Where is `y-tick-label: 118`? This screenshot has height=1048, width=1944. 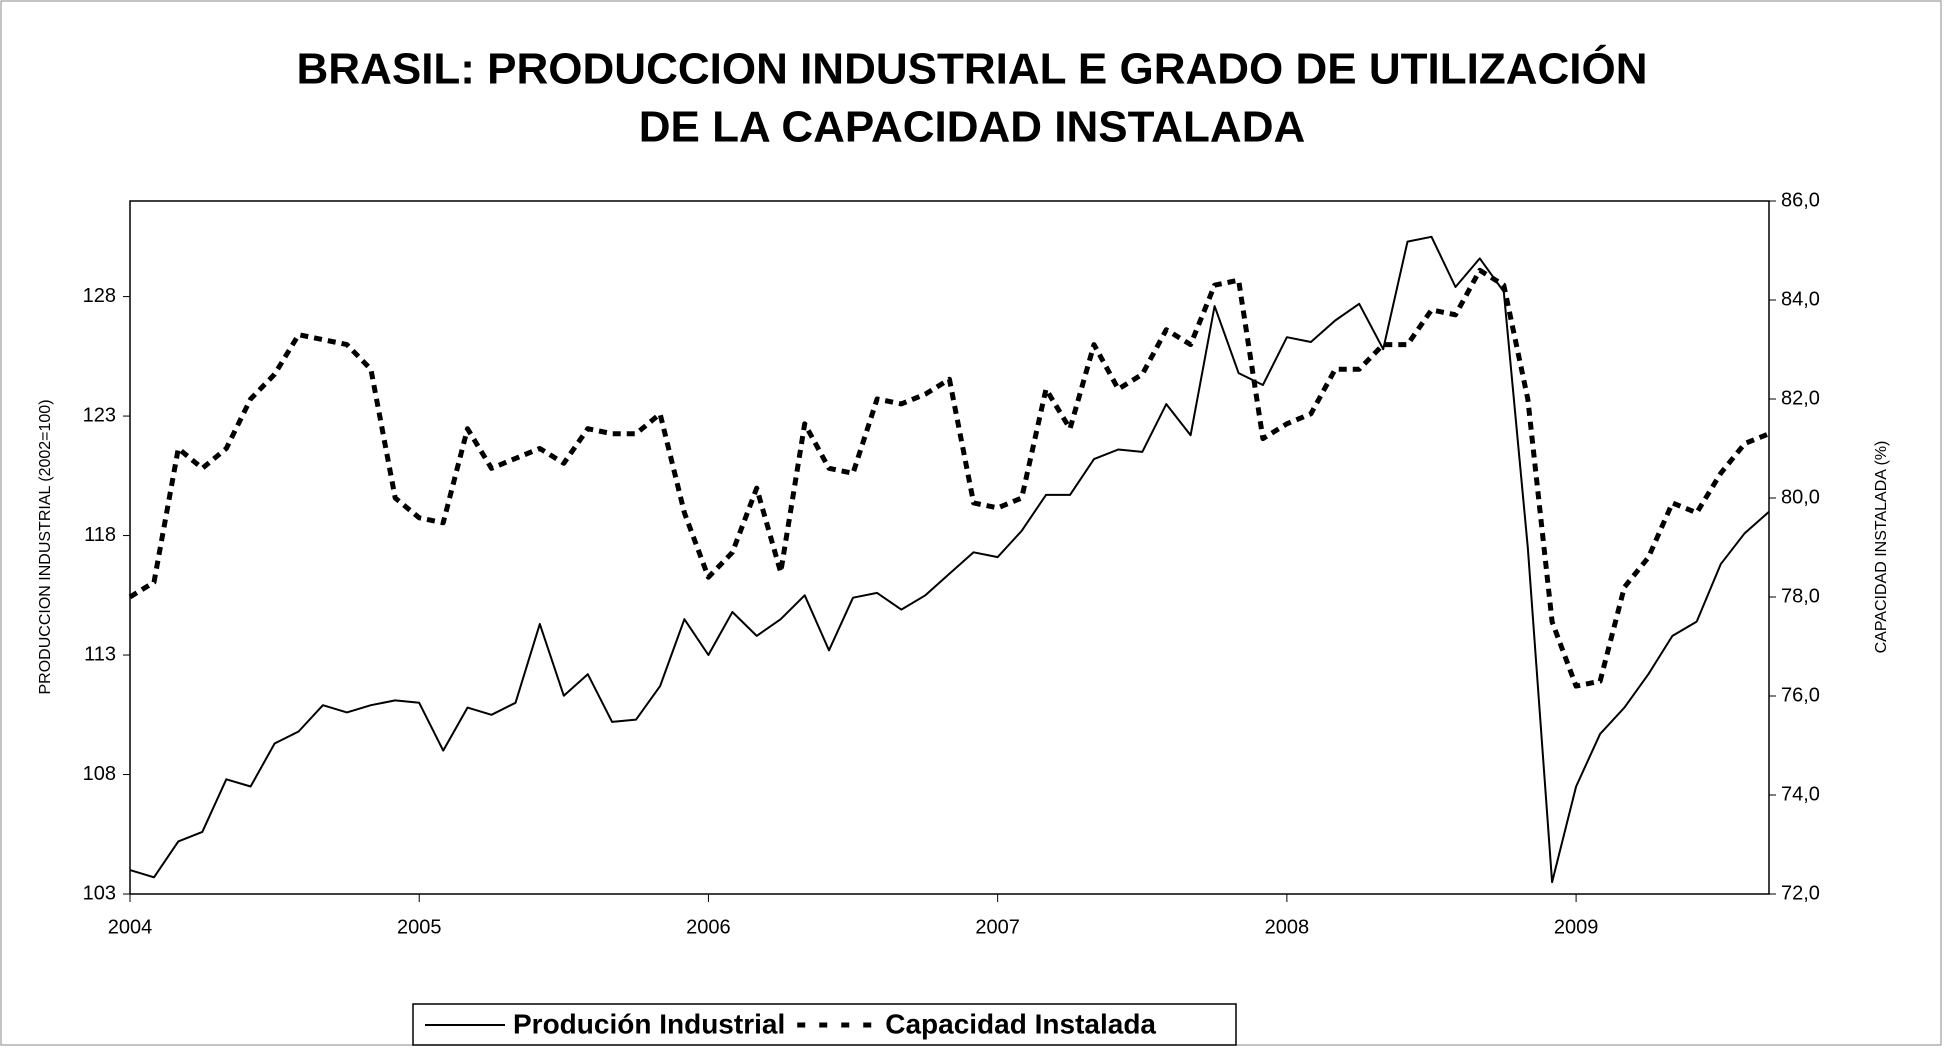 y-tick-label: 118 is located at coordinates (100, 535).